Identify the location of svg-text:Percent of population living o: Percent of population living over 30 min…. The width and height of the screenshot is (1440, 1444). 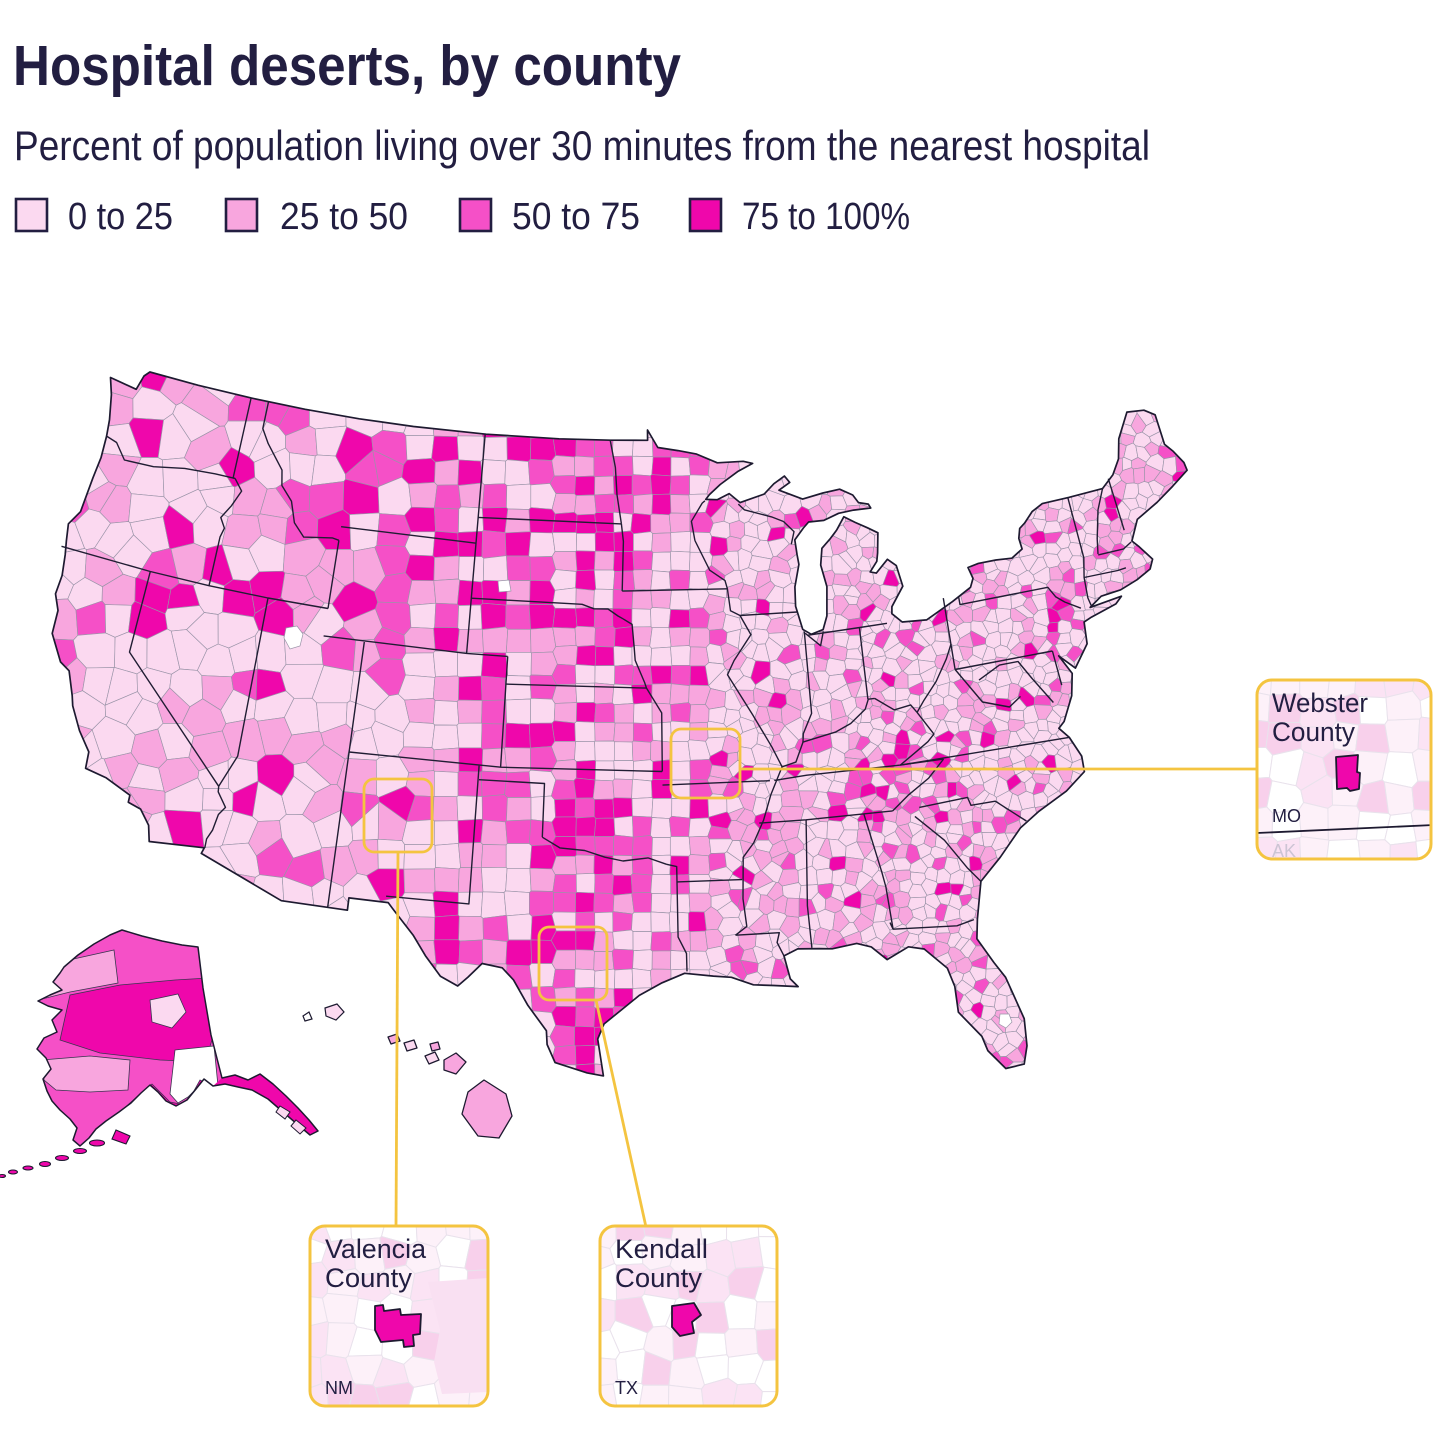
(582, 145).